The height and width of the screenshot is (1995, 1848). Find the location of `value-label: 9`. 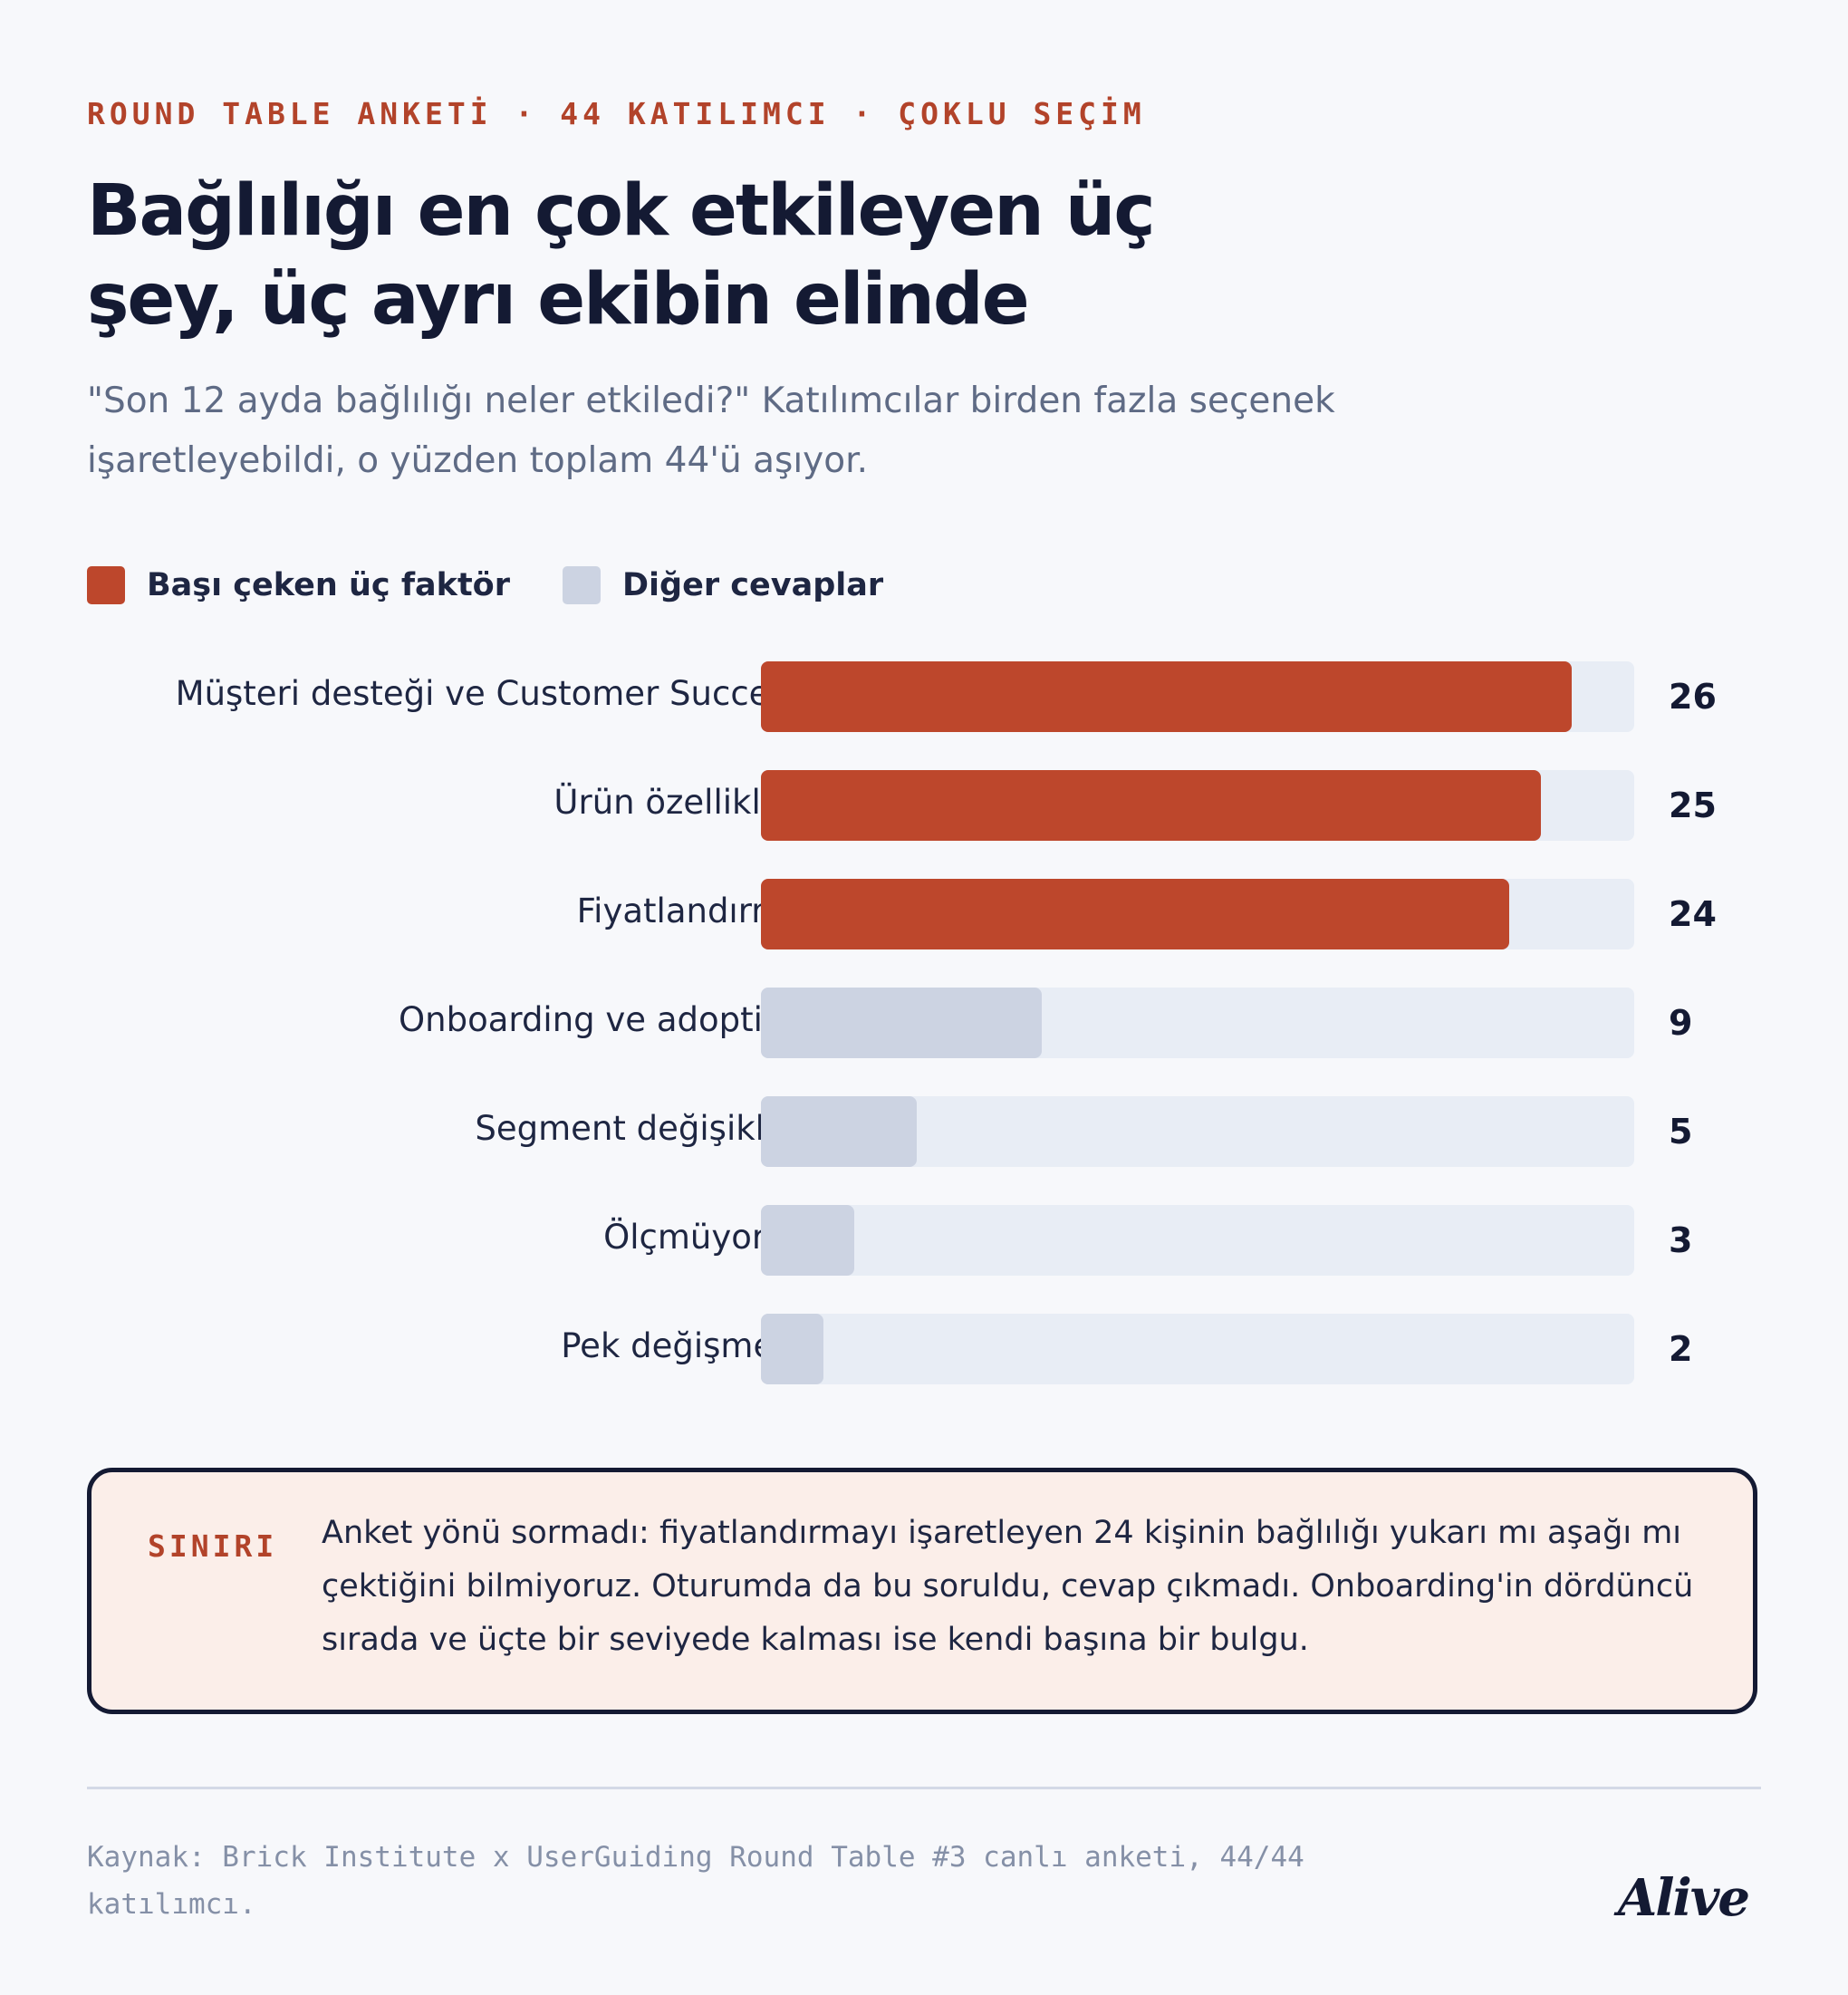

value-label: 9 is located at coordinates (1681, 1023).